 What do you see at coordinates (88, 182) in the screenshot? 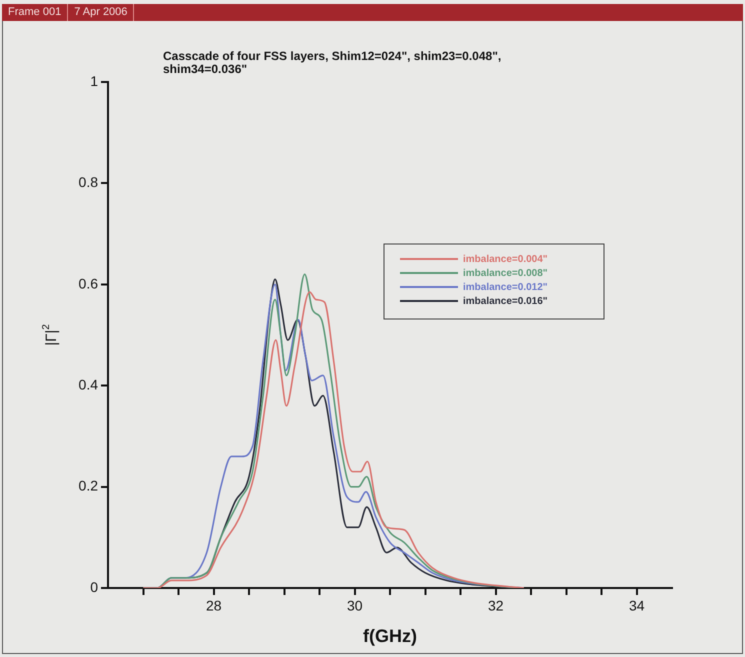
I see `y-tick-label: 0.8` at bounding box center [88, 182].